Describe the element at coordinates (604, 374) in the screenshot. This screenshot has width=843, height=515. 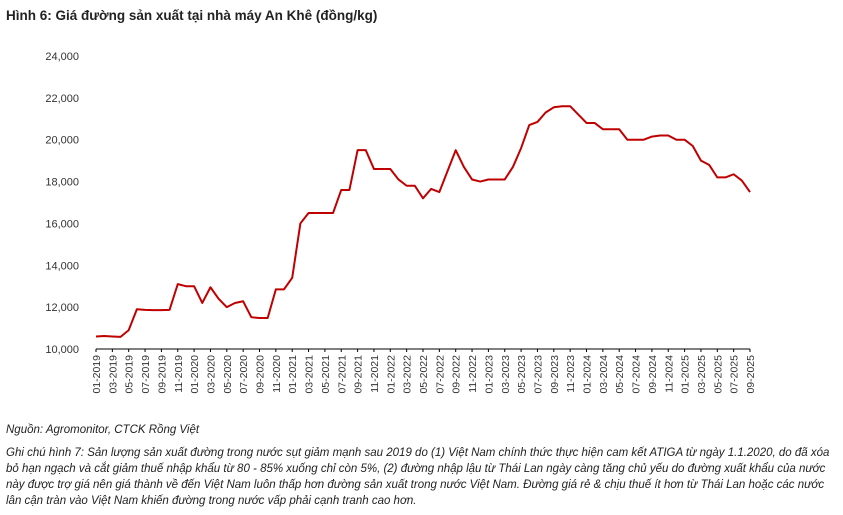
I see `x-tick-label: 03-2024` at that location.